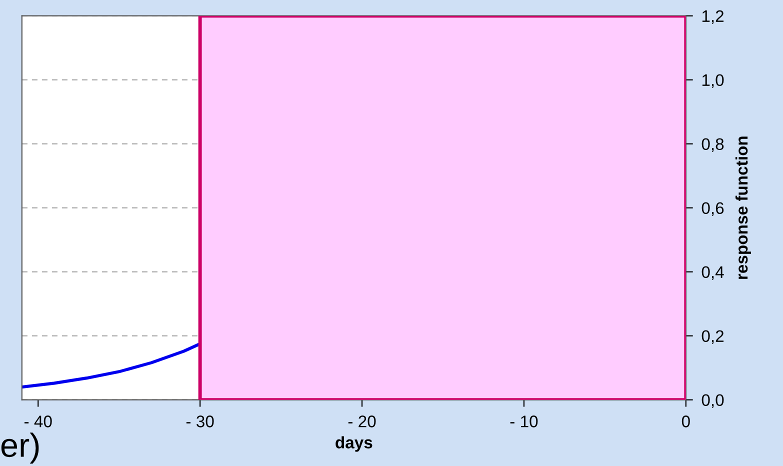 The width and height of the screenshot is (783, 466). What do you see at coordinates (743, 207) in the screenshot?
I see `y-axis-title: response function` at bounding box center [743, 207].